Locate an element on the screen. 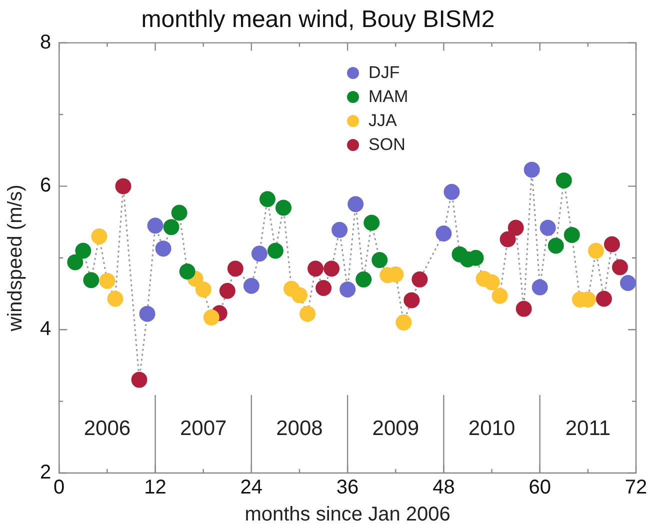  x-tick-label: 60 is located at coordinates (539, 487).